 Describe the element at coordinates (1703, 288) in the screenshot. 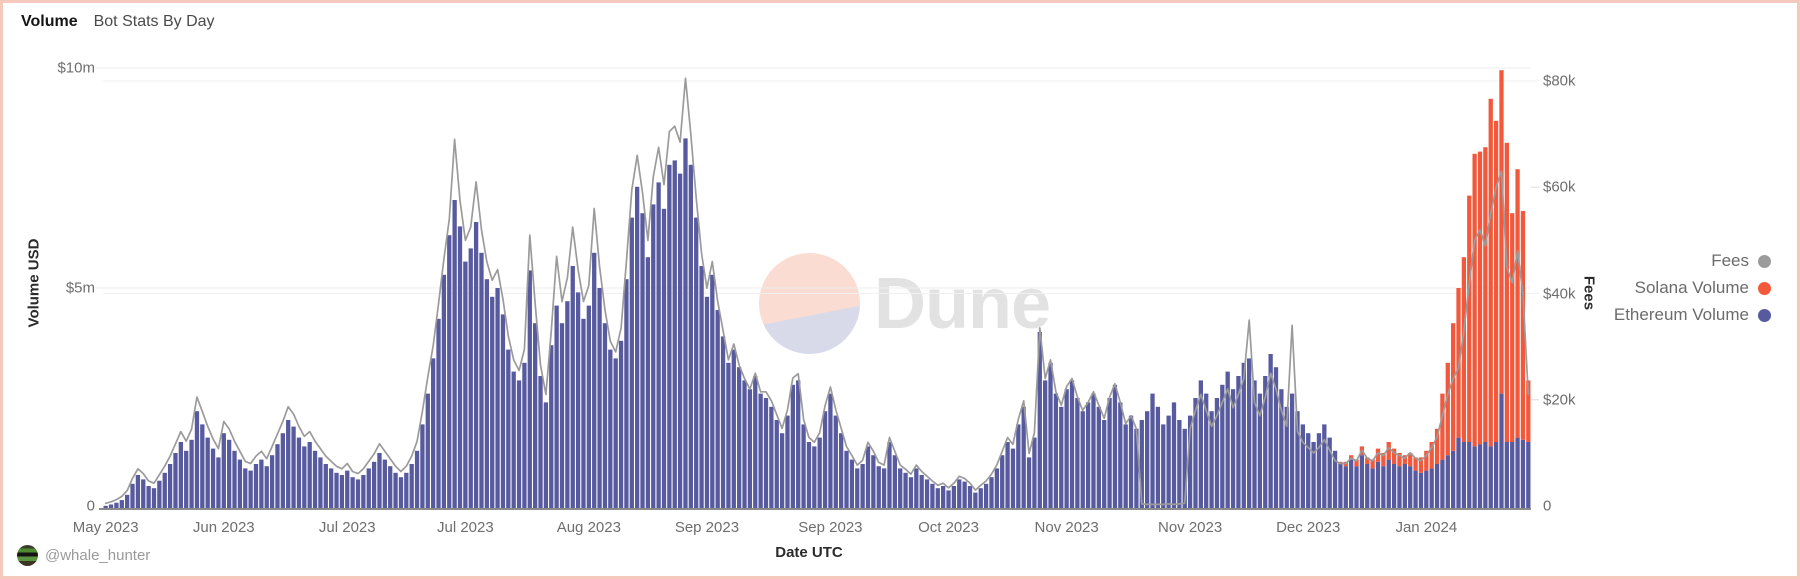

I see `legend-item-solana-volume: Solana Volume` at that location.